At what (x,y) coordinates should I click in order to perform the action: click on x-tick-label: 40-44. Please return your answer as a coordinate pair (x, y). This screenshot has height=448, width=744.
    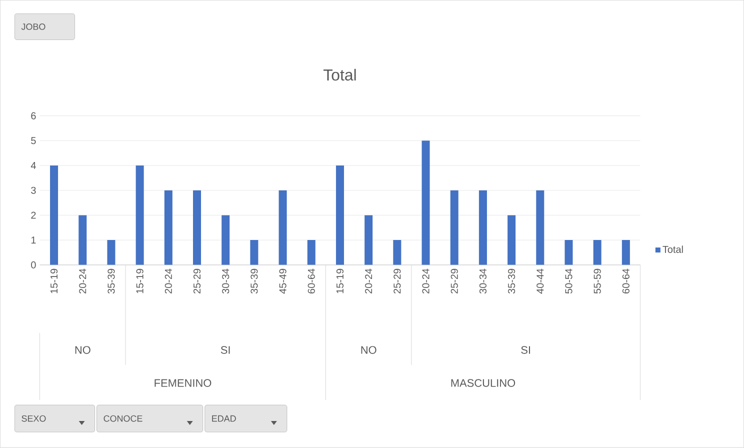
    Looking at the image, I should click on (540, 281).